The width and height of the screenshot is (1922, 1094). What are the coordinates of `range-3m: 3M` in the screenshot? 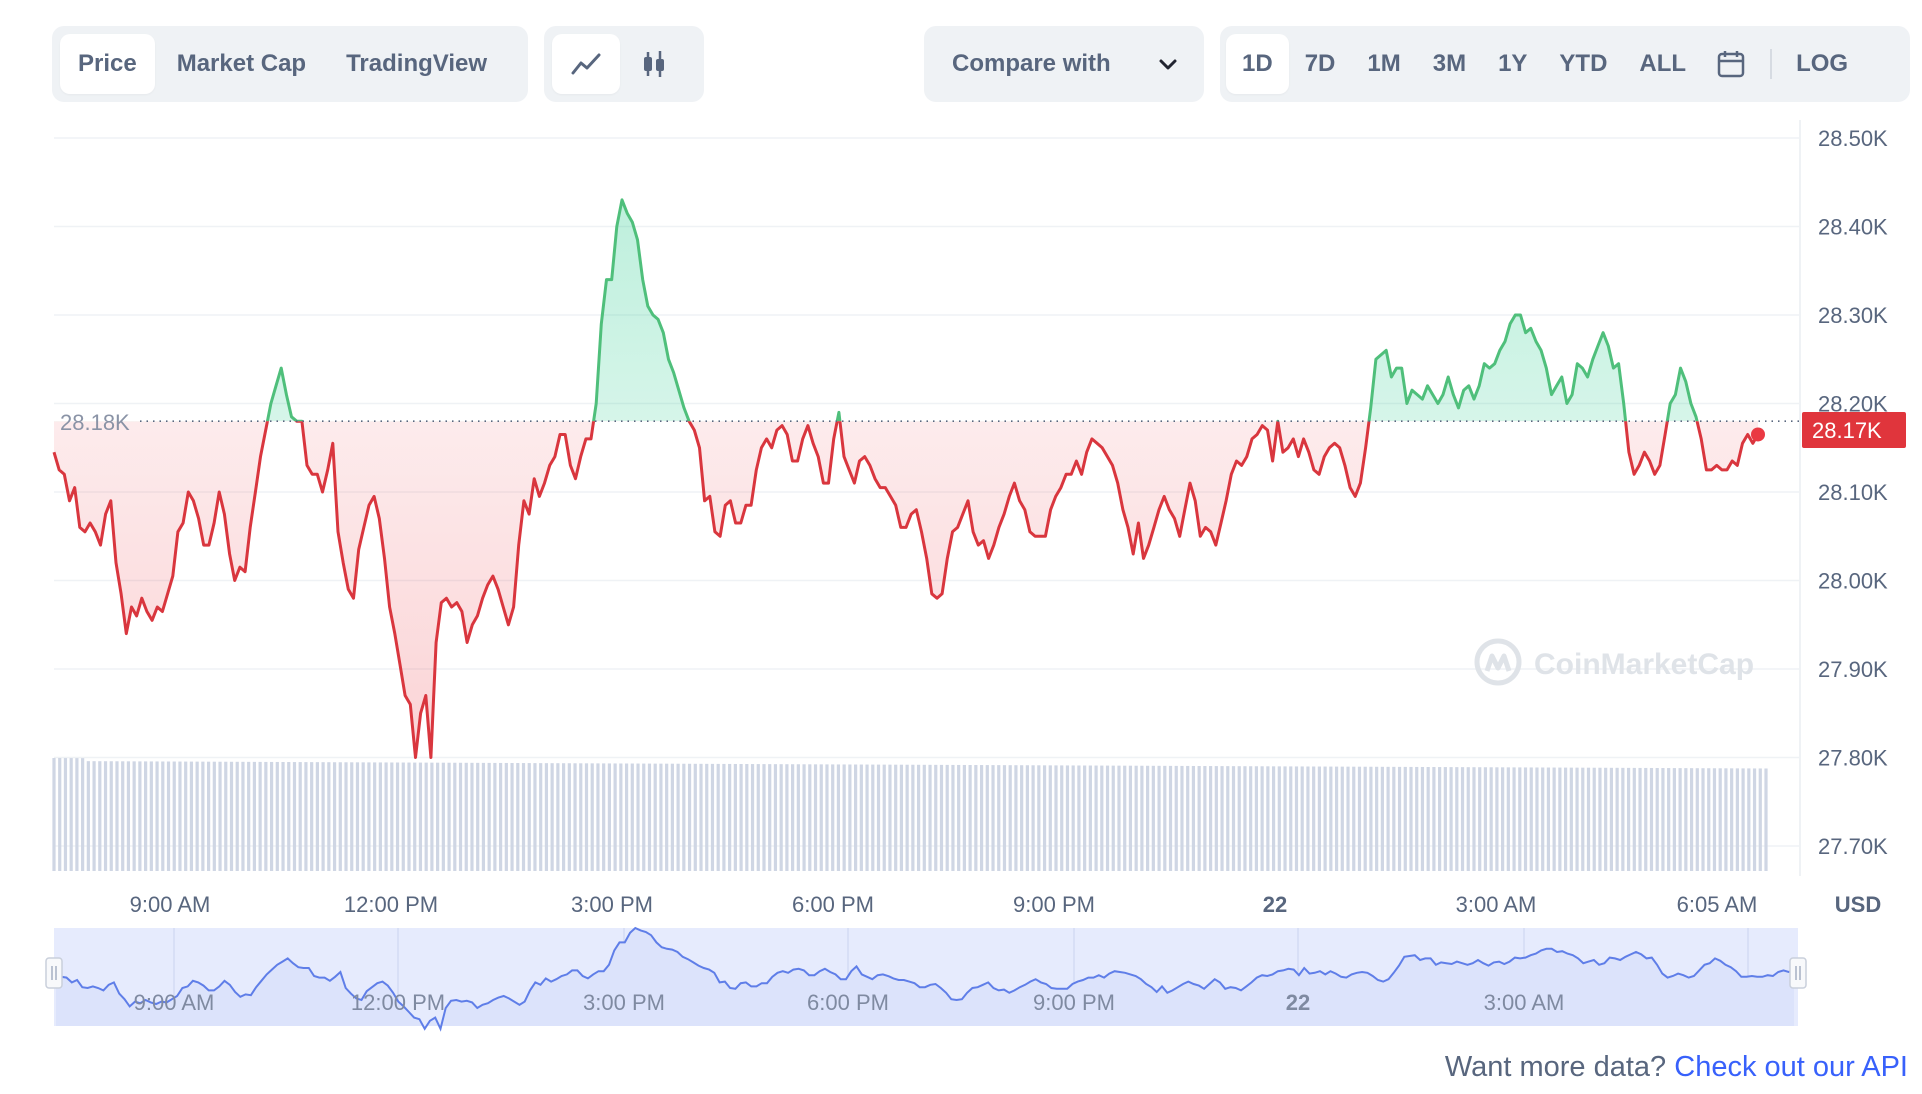 It's located at (1449, 63).